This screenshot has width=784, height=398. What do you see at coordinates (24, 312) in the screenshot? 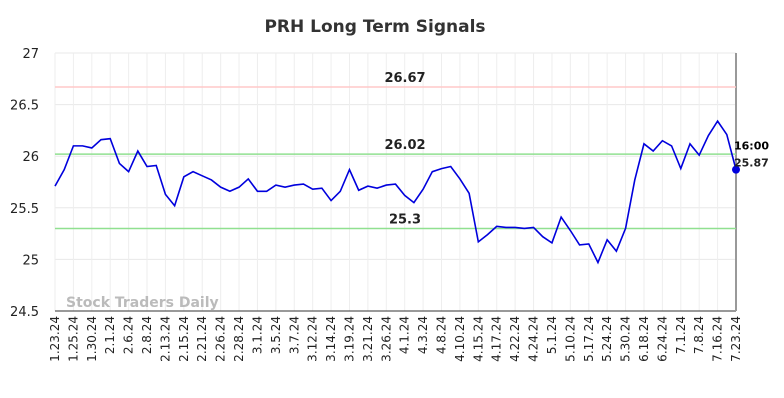
I see `y-tick-label: 24.5` at bounding box center [24, 312].